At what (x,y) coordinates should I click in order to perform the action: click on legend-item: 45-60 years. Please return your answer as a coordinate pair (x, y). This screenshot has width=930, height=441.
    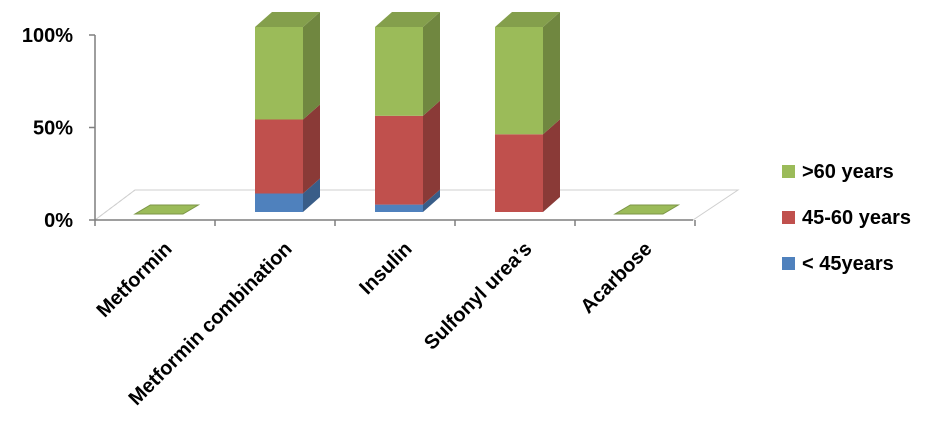
    Looking at the image, I should click on (846, 218).